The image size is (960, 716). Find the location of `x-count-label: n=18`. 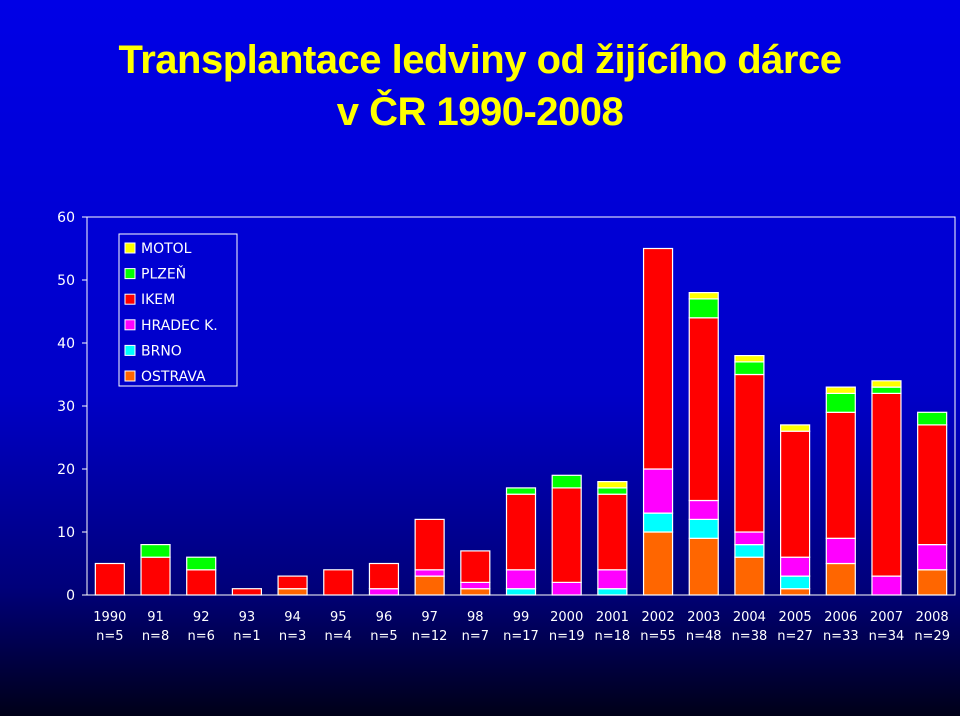

x-count-label: n=18 is located at coordinates (613, 636).